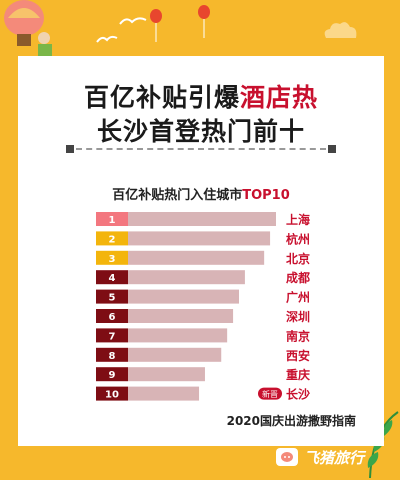 This screenshot has width=400, height=480. I want to click on divider-dot-right, so click(332, 149).